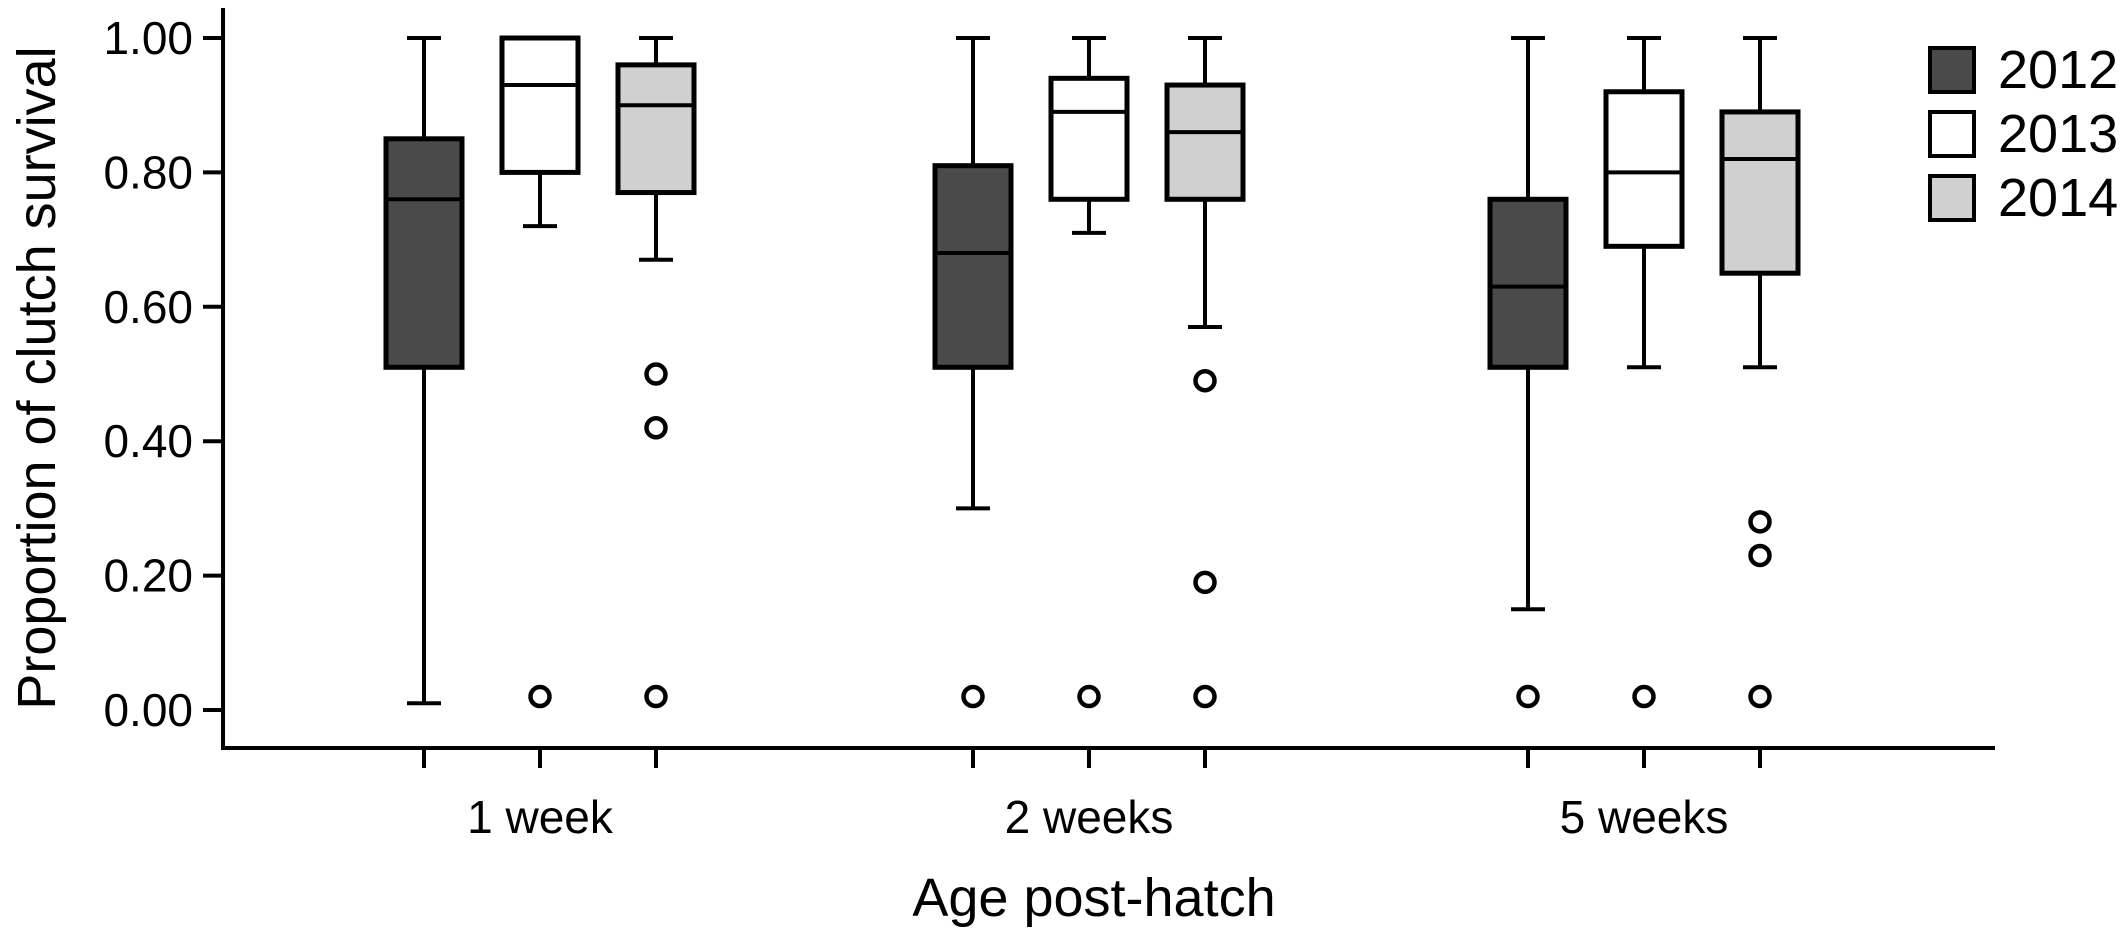  What do you see at coordinates (148, 172) in the screenshot?
I see `y-tick-label: 0.80` at bounding box center [148, 172].